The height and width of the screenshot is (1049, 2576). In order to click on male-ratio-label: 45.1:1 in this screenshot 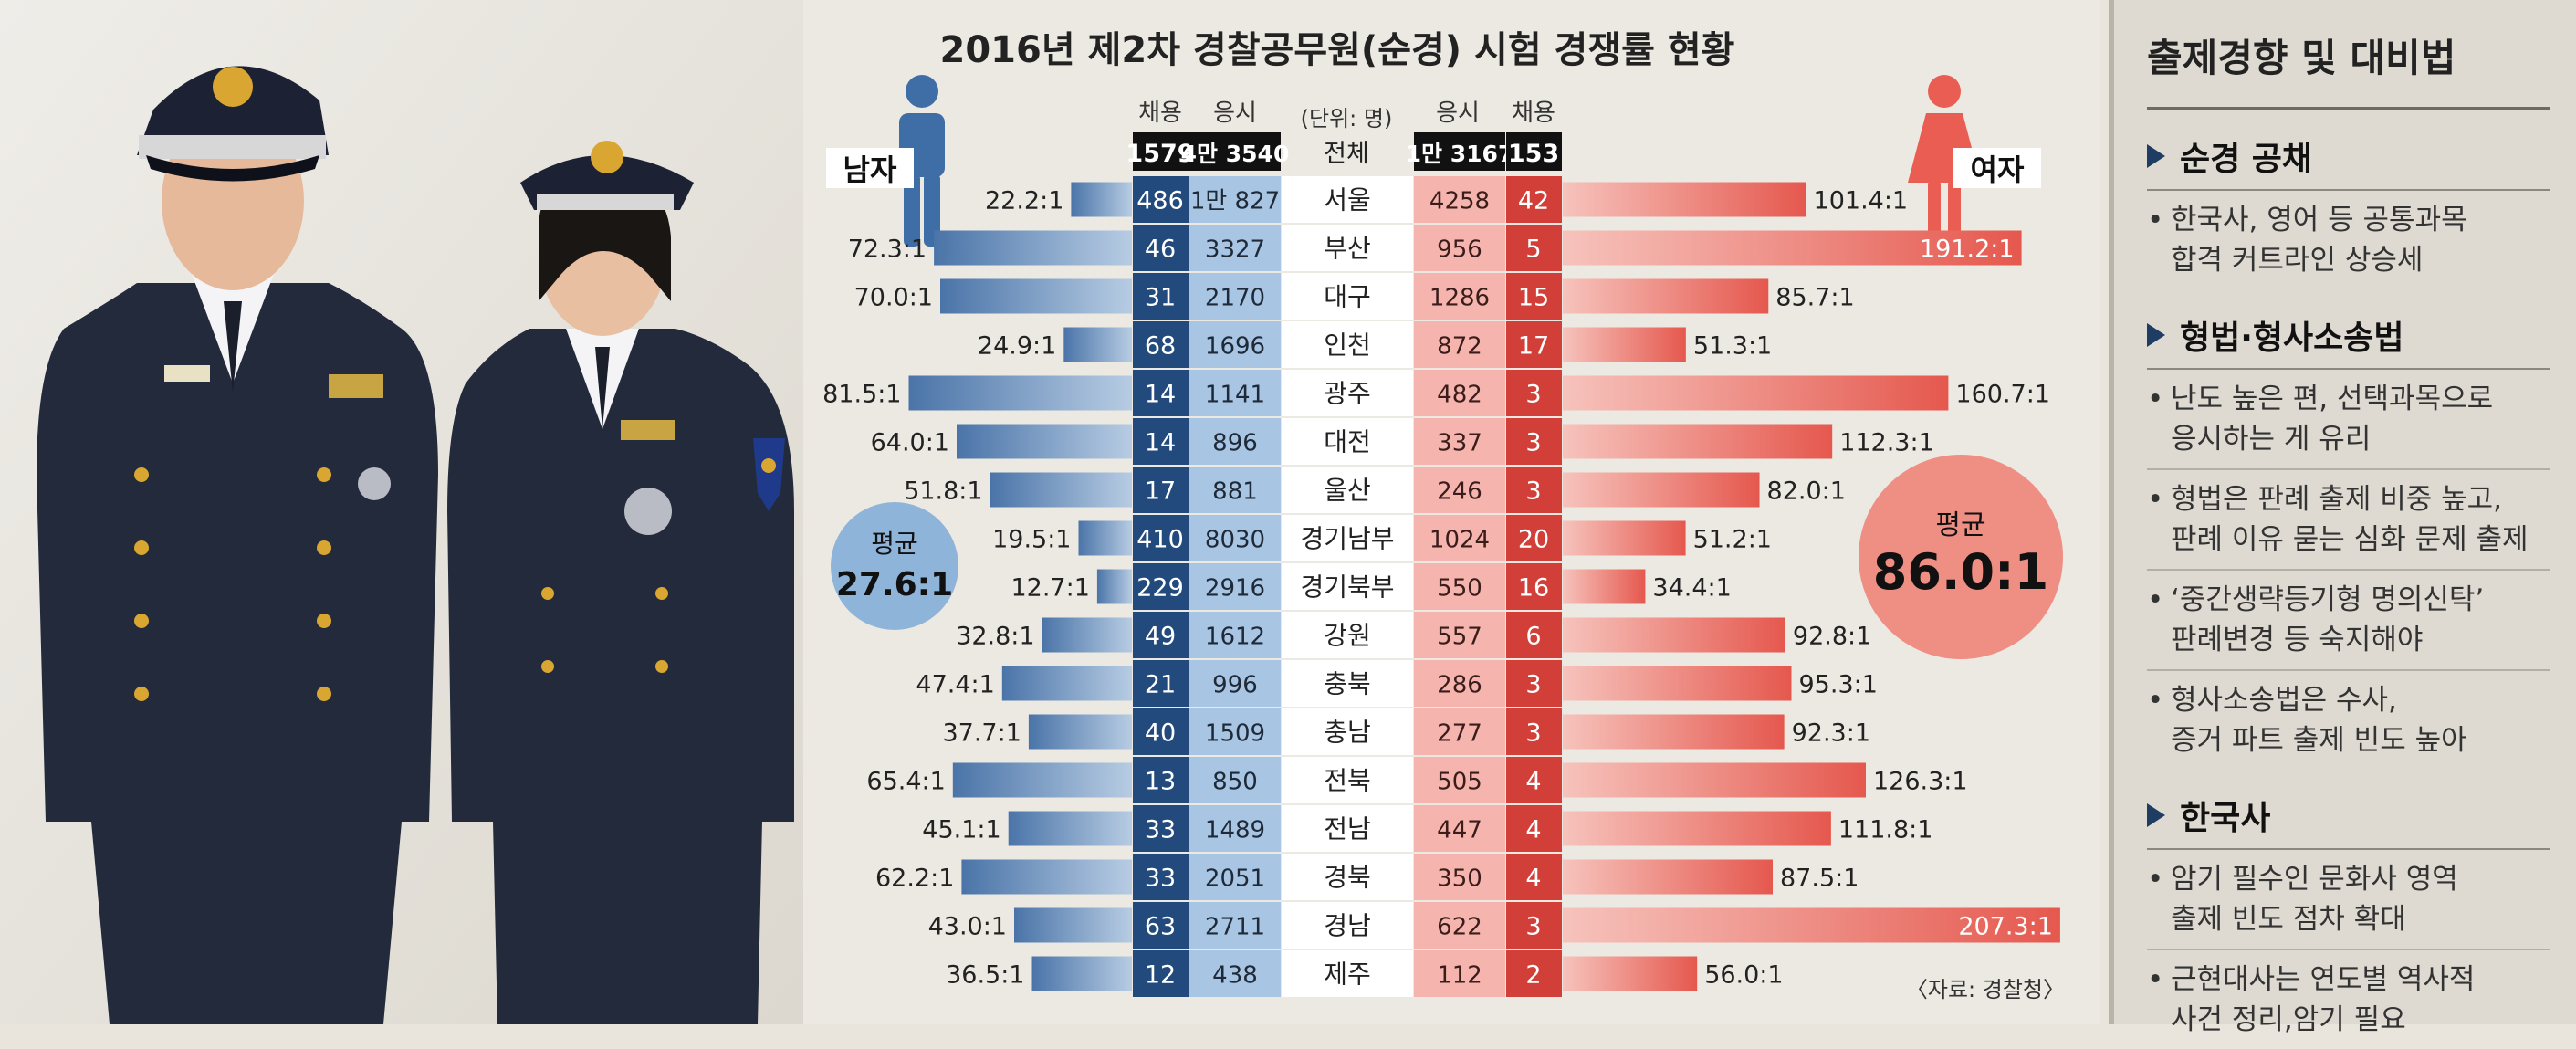, I will do `click(961, 830)`.